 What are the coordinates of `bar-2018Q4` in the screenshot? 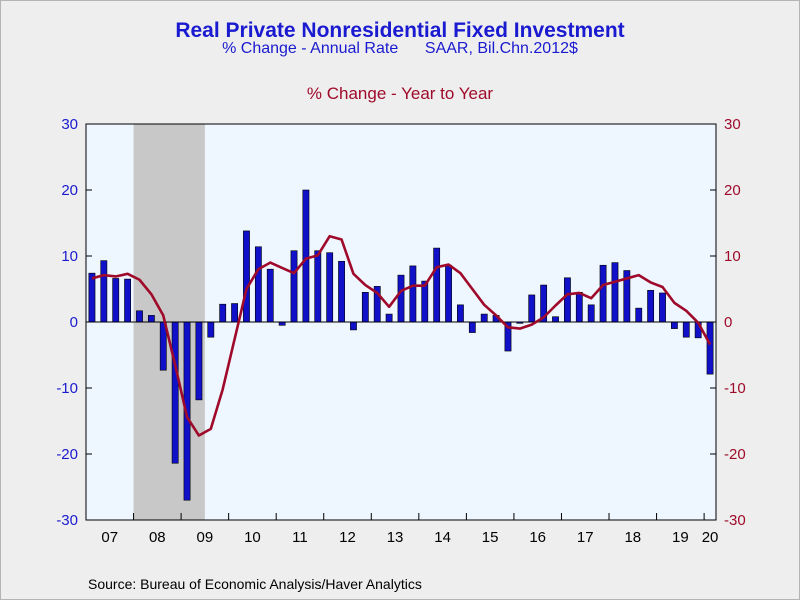 It's located at (651, 306).